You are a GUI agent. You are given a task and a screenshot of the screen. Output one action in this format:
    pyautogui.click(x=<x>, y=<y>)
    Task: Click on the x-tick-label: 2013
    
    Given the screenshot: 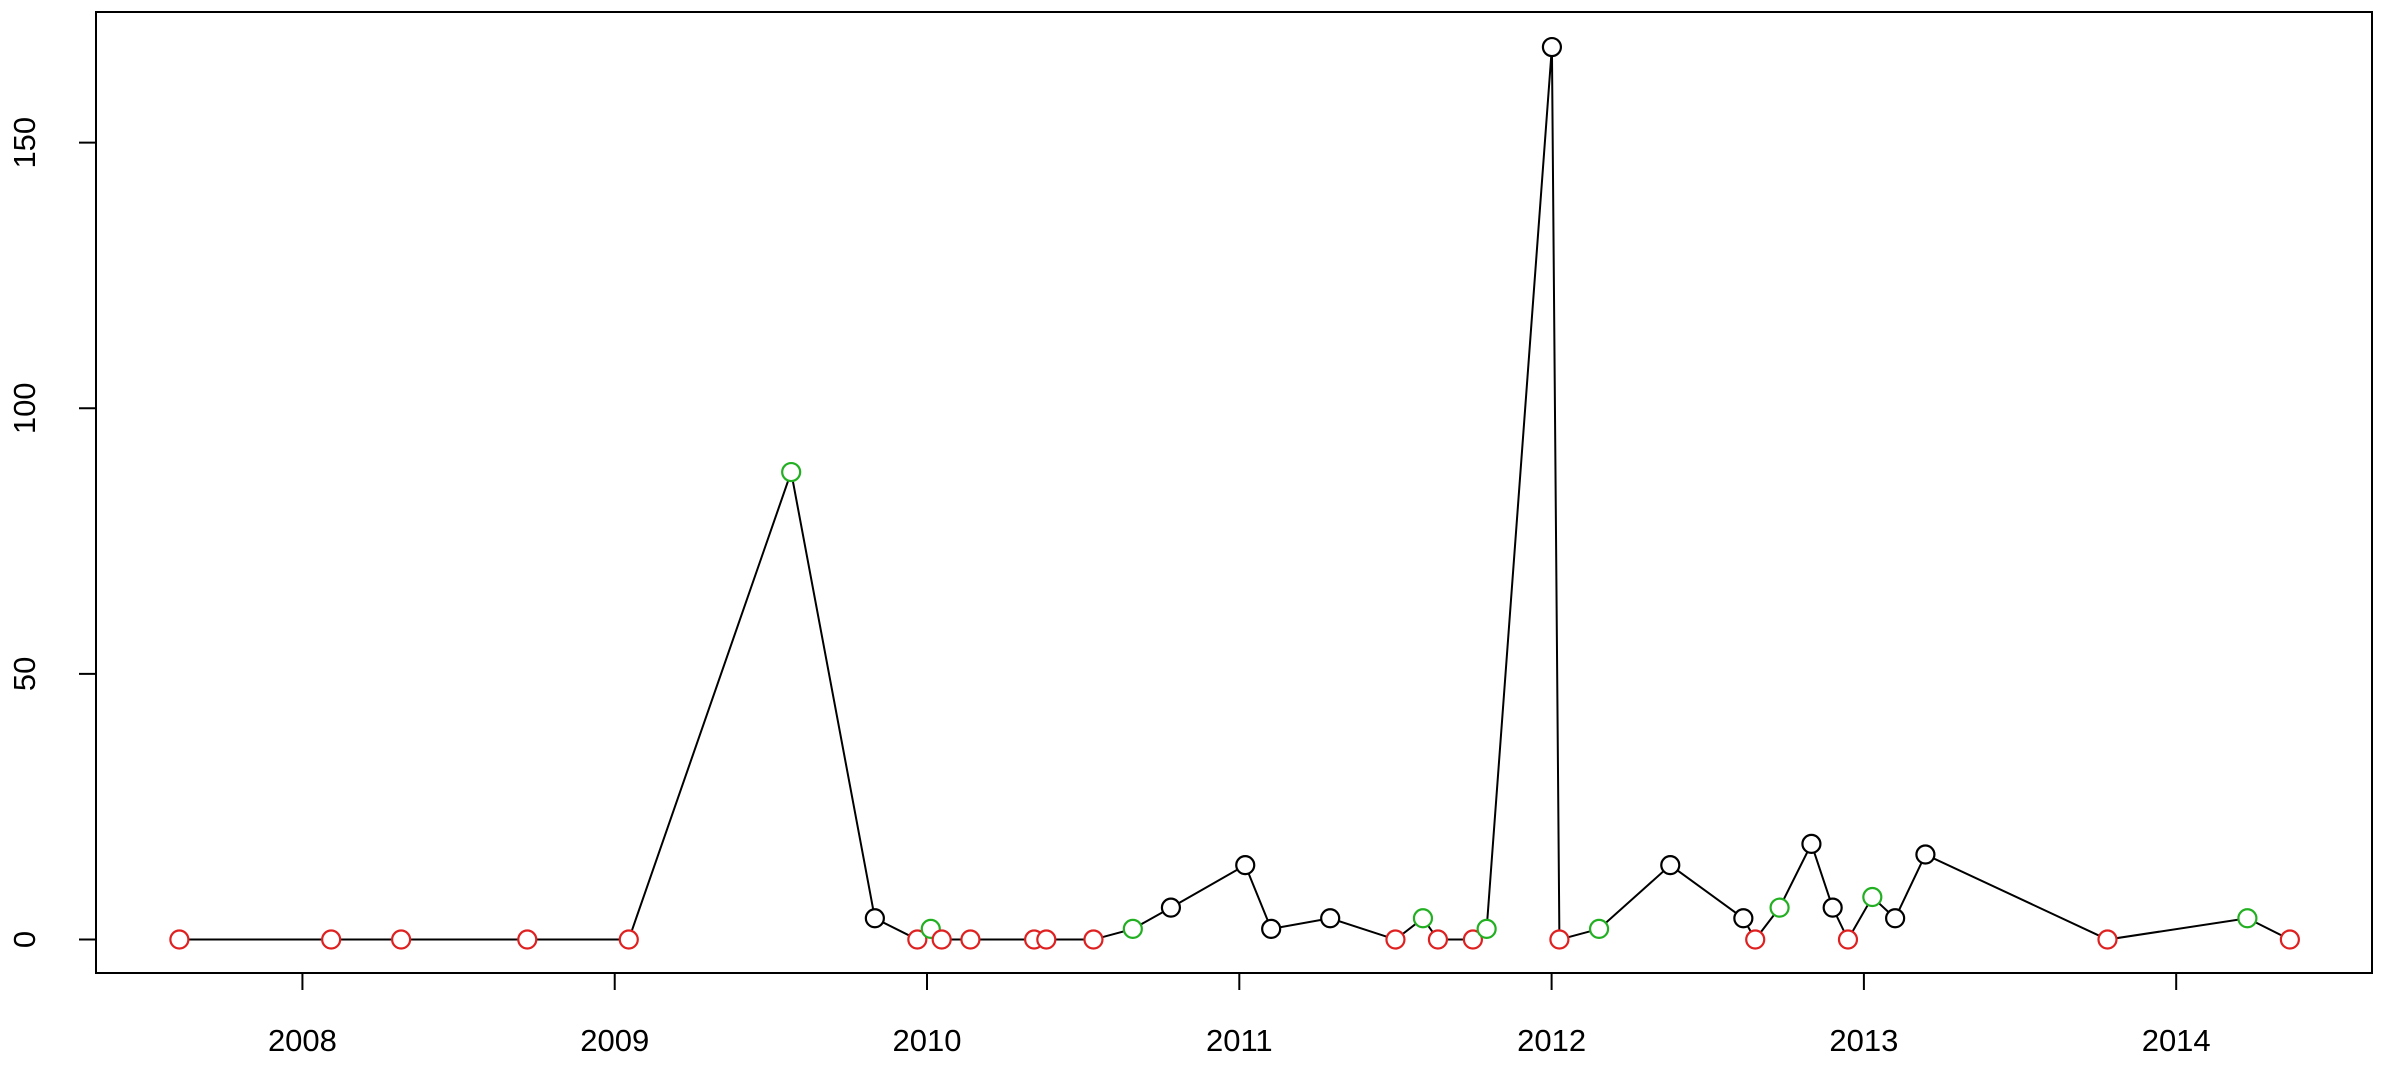 What is the action you would take?
    pyautogui.click(x=1863, y=1040)
    